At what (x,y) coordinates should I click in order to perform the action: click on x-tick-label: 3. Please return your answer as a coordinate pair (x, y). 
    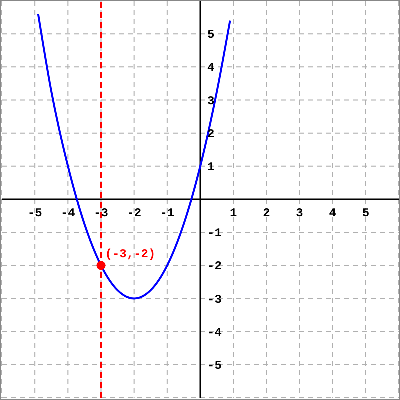
    Looking at the image, I should click on (300, 213).